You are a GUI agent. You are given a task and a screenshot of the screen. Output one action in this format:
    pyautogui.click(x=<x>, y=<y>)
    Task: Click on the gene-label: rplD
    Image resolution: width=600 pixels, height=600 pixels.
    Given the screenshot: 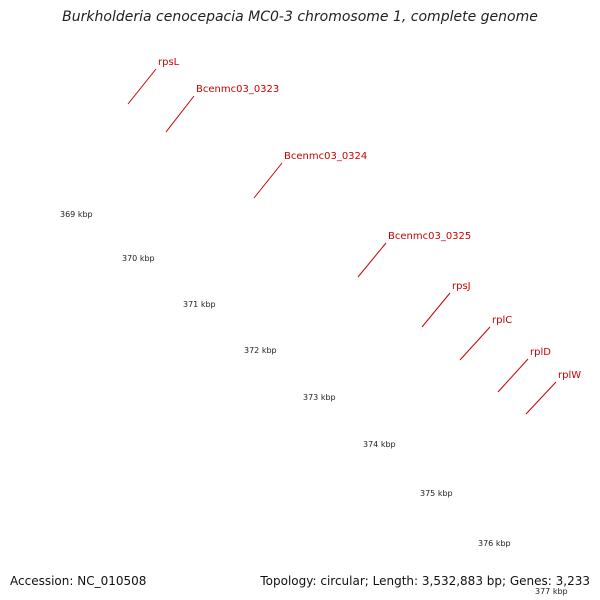 What is the action you would take?
    pyautogui.click(x=540, y=352)
    